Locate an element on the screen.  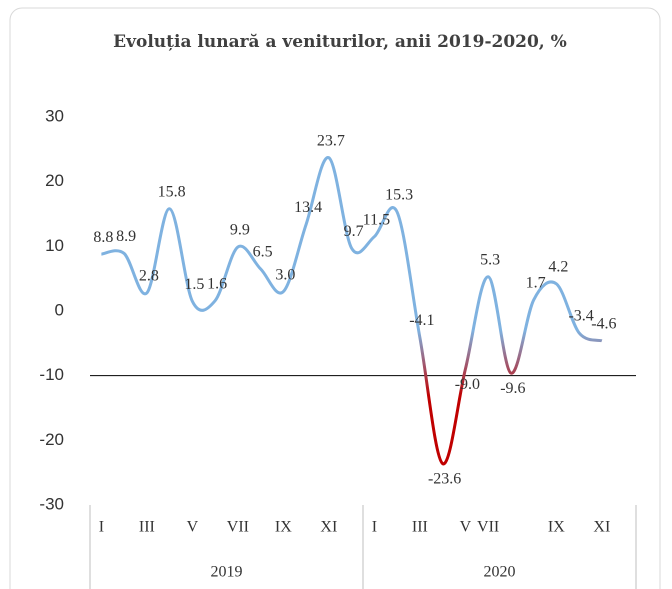
data-label: 9.7 is located at coordinates (354, 231).